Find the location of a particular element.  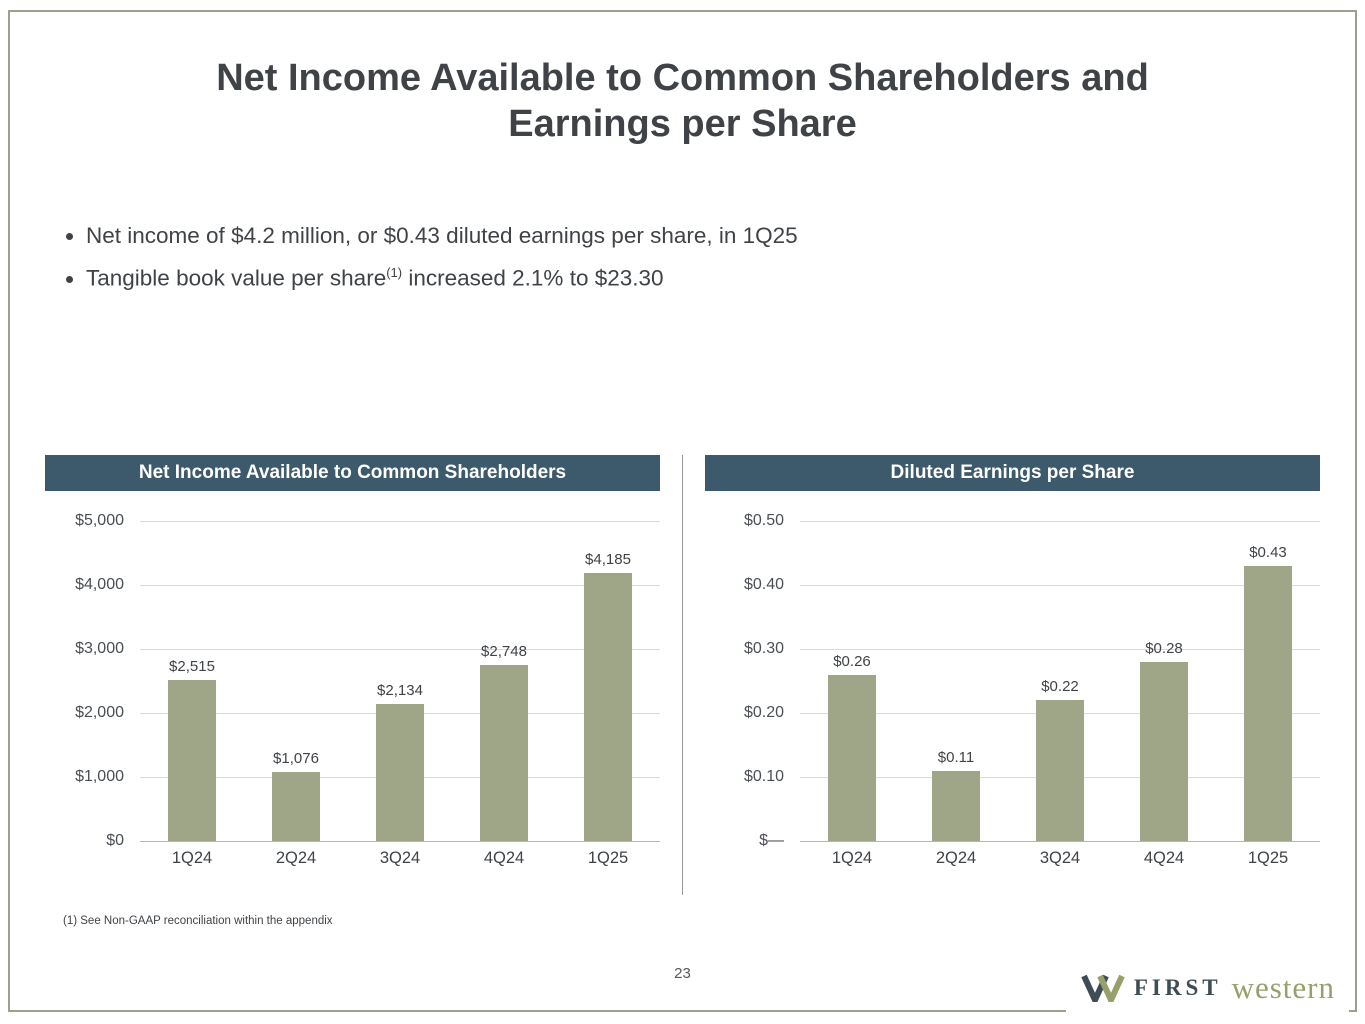

bar-value-label: $2,515 is located at coordinates (192, 667).